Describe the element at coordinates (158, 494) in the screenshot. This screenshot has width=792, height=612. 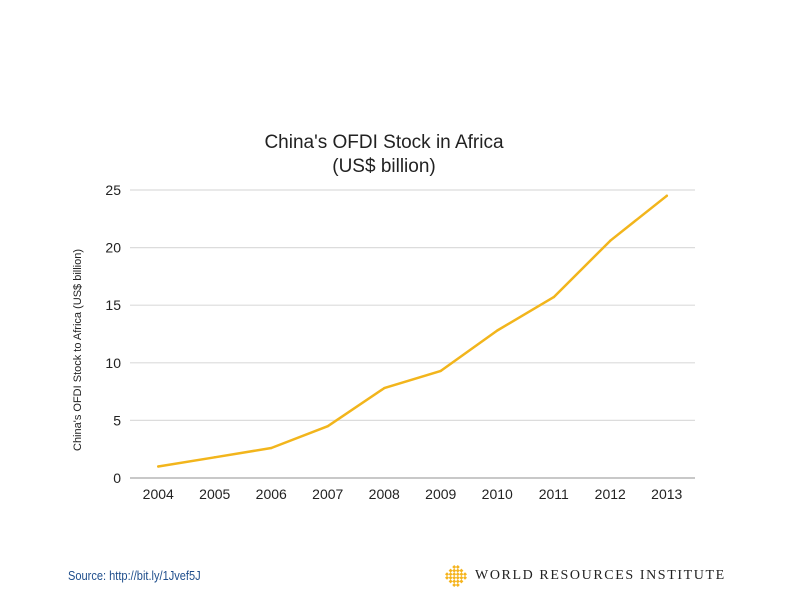
I see `x-tick-label: 2004` at that location.